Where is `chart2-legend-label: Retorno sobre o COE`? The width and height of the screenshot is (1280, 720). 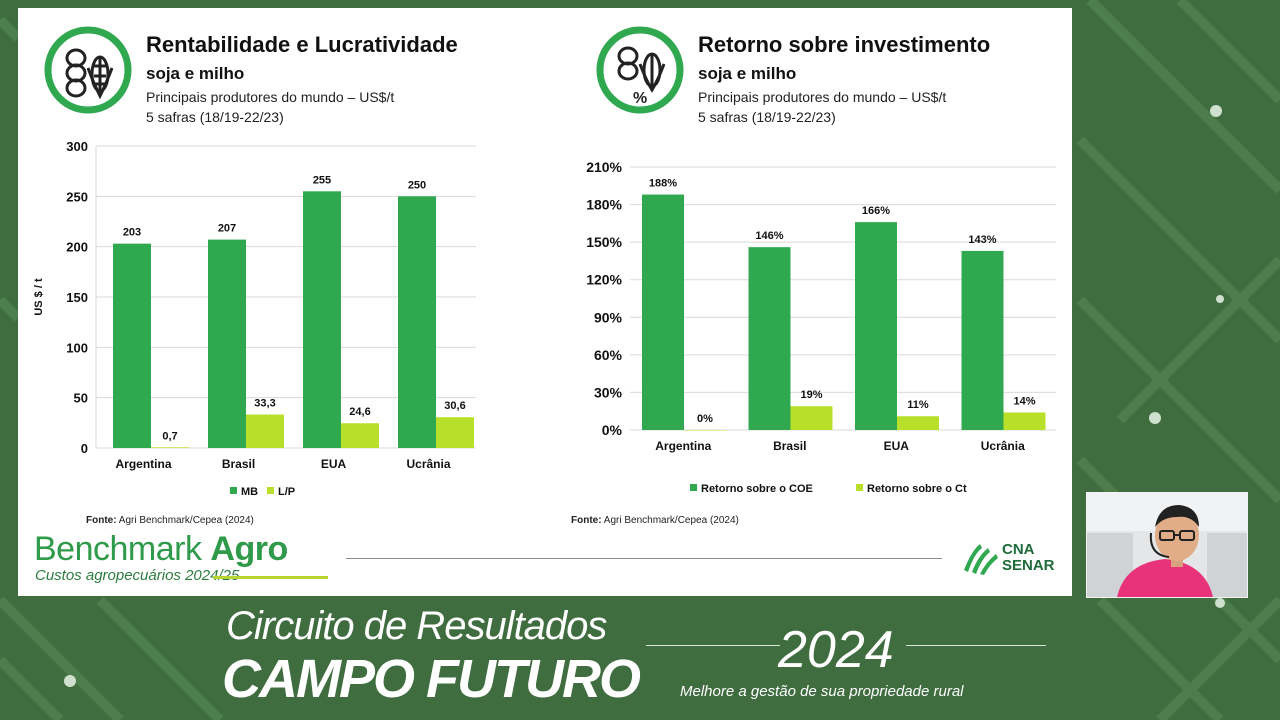
chart2-legend-label: Retorno sobre o COE is located at coordinates (757, 489).